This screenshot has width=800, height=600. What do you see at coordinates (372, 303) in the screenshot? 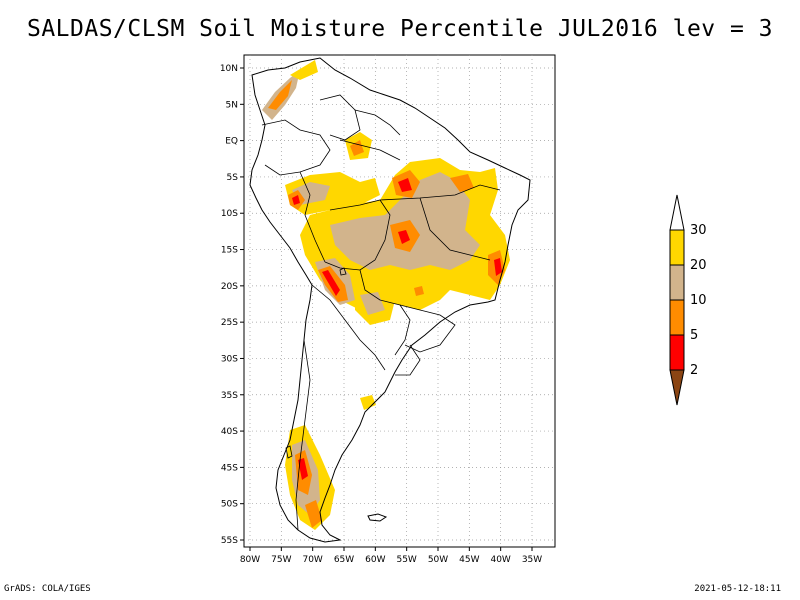
I see `shade-chaco-tan` at bounding box center [372, 303].